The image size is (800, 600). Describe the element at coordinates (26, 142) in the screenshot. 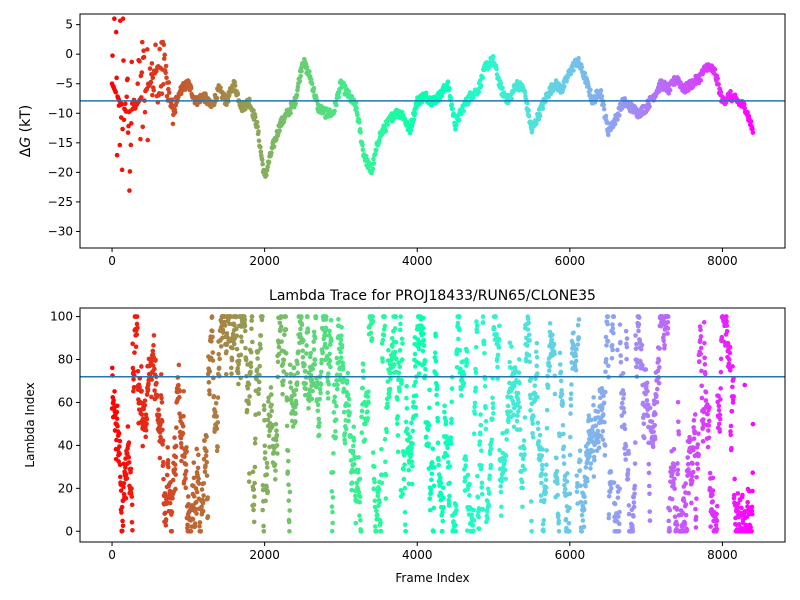

I see `delta-g-ylabel-symbol: G` at that location.